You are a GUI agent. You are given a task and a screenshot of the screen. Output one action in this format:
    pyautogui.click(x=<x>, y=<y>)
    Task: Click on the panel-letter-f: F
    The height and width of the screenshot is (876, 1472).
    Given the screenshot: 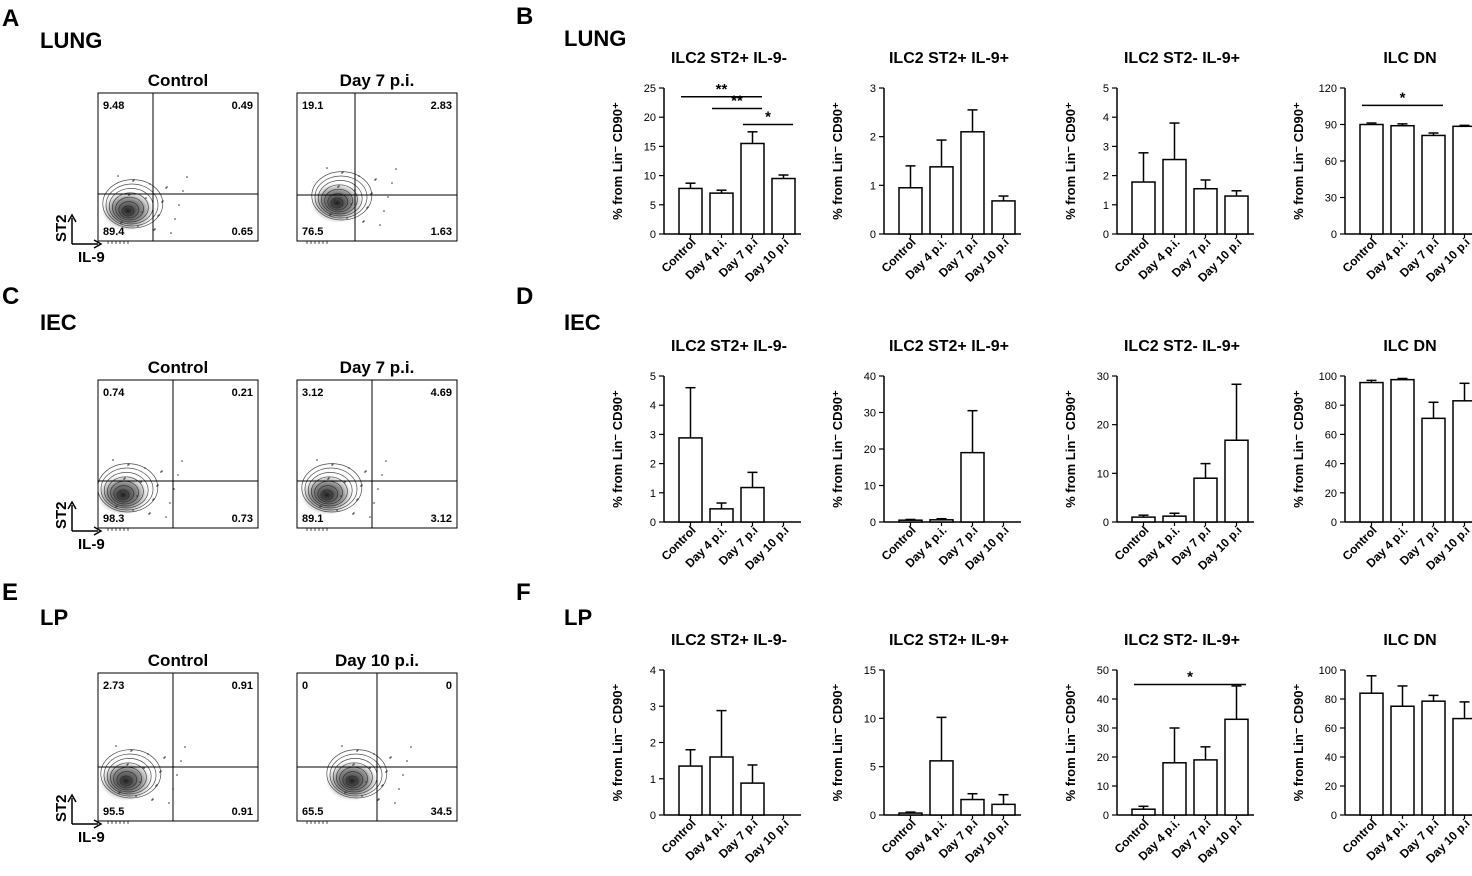 What is the action you would take?
    pyautogui.click(x=523, y=592)
    